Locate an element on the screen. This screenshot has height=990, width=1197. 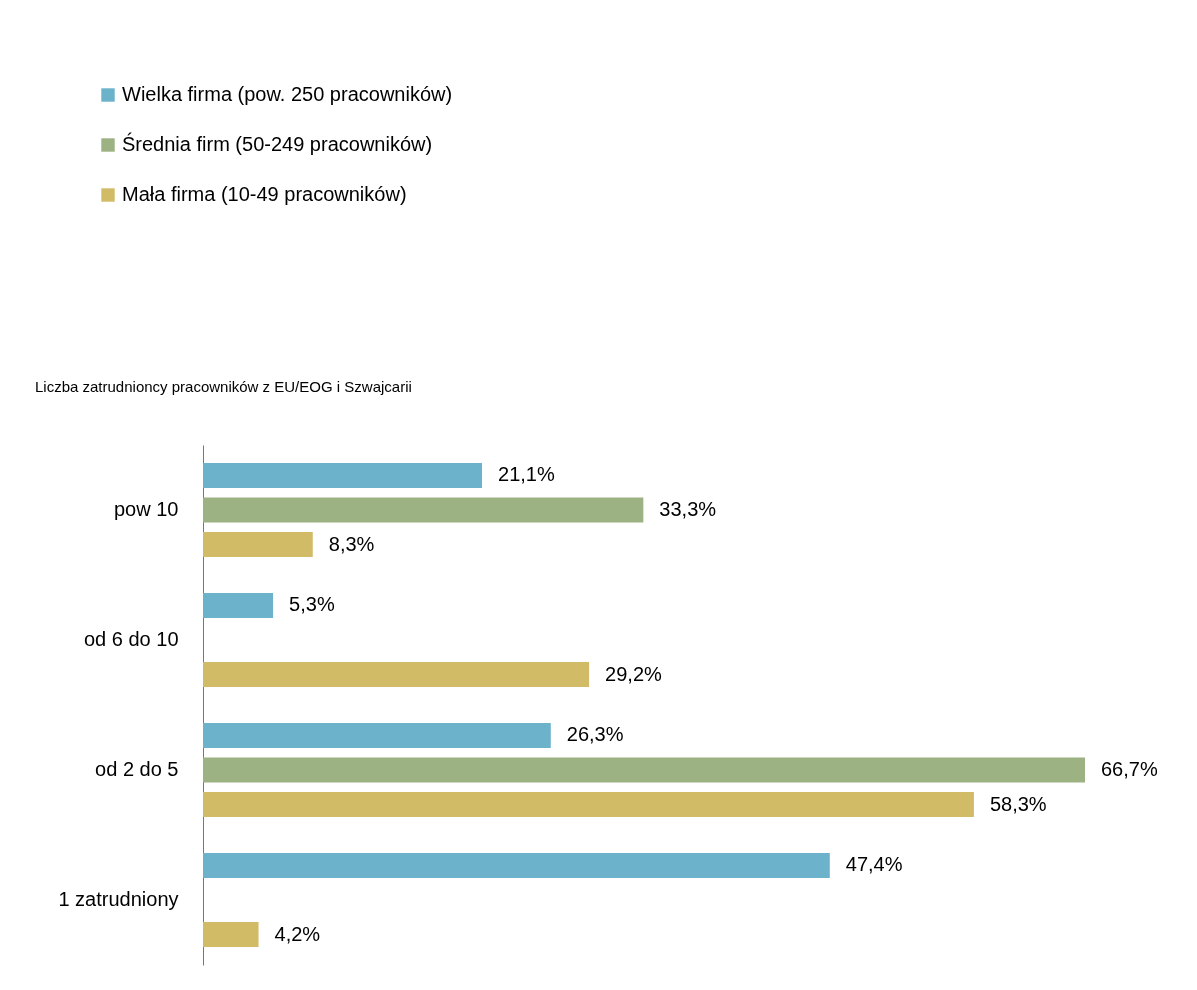
legend-label: Mała firma (10-49 pracowników) is located at coordinates (264, 194).